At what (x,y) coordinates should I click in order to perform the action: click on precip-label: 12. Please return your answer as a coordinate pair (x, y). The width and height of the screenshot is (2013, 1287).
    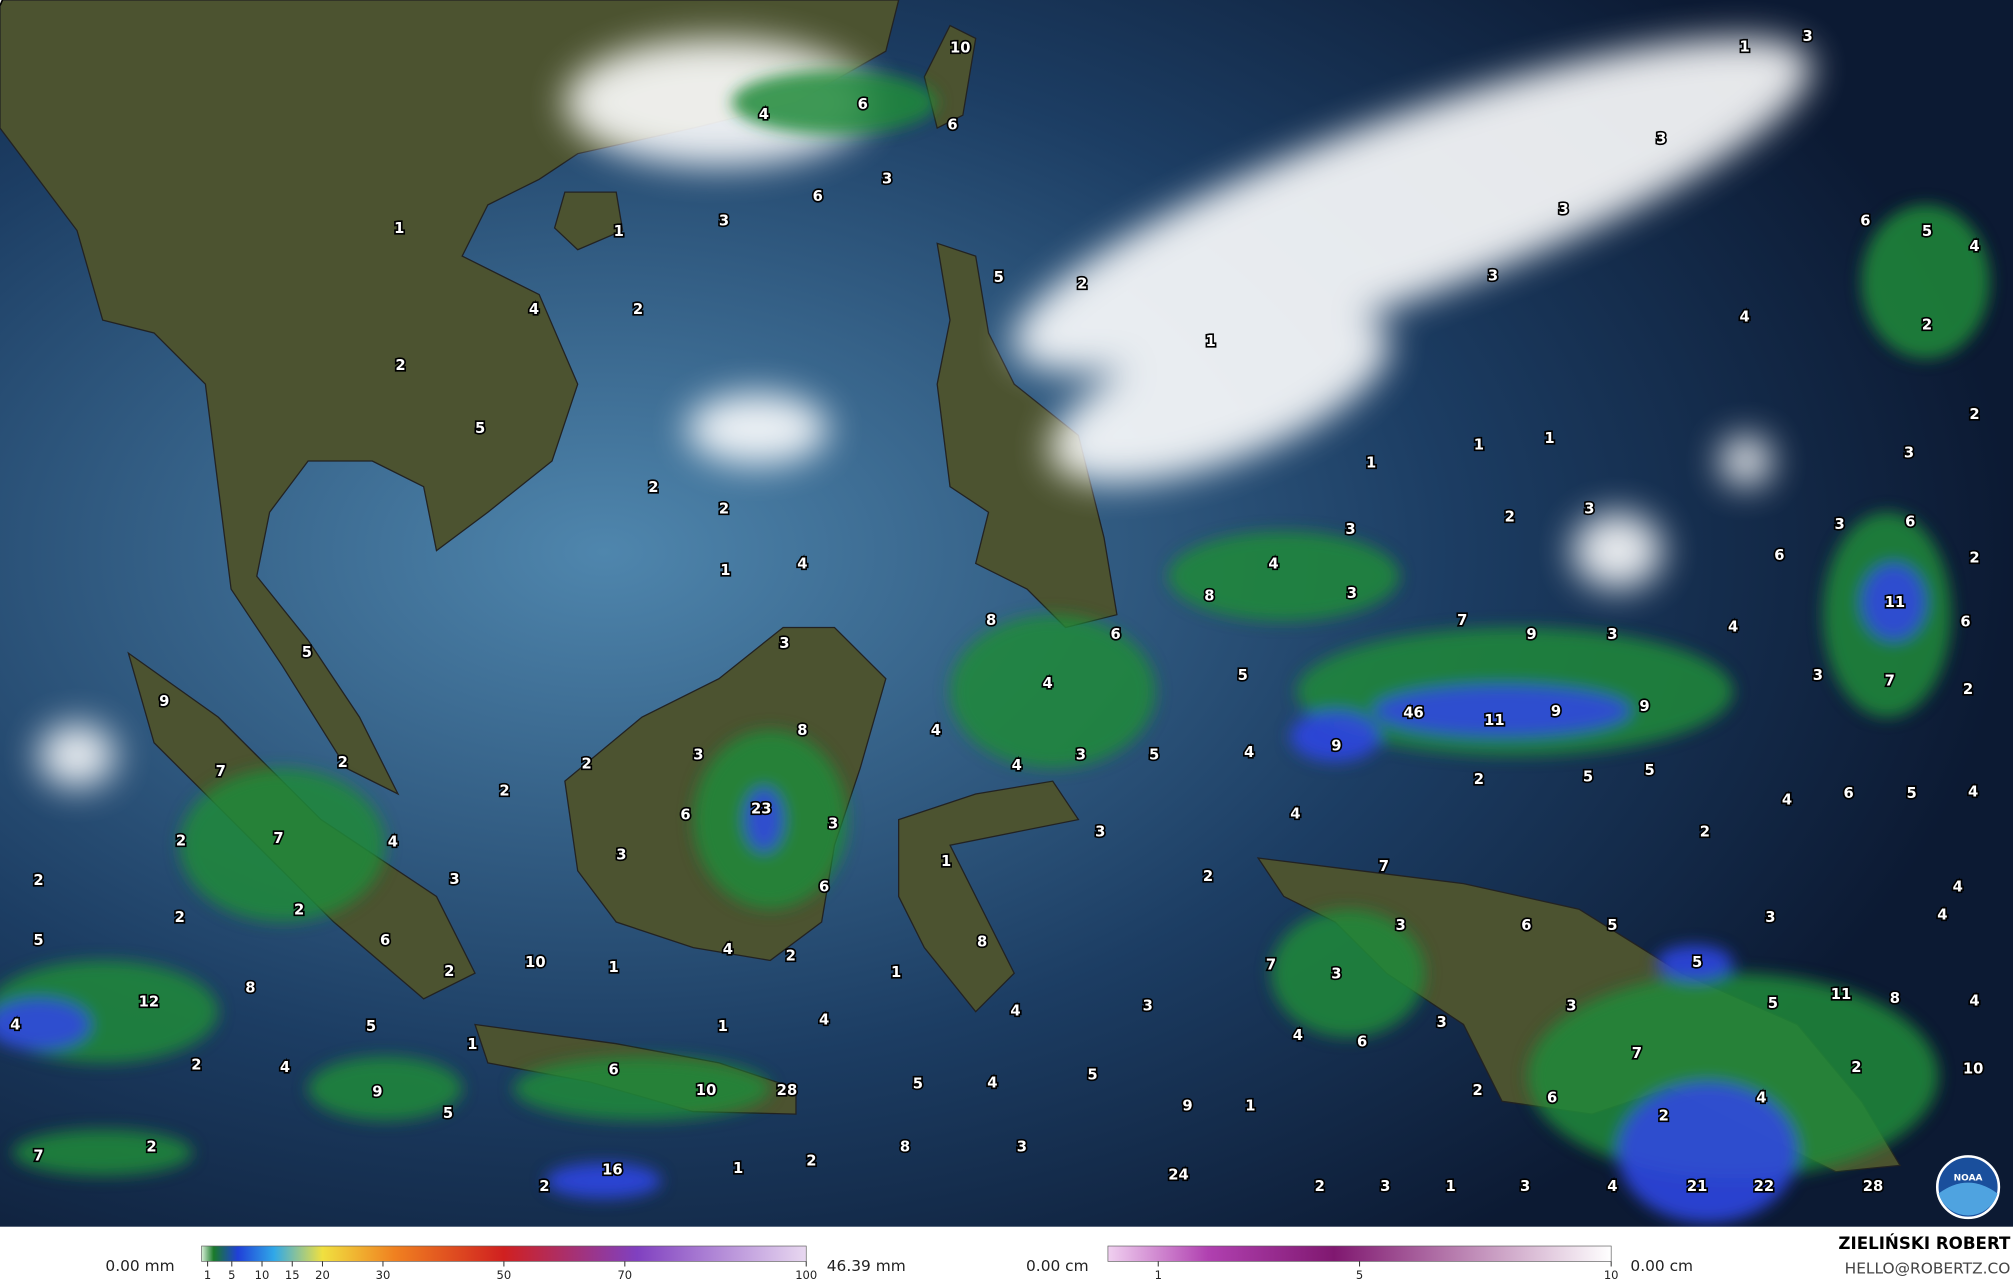
    Looking at the image, I should click on (149, 1002).